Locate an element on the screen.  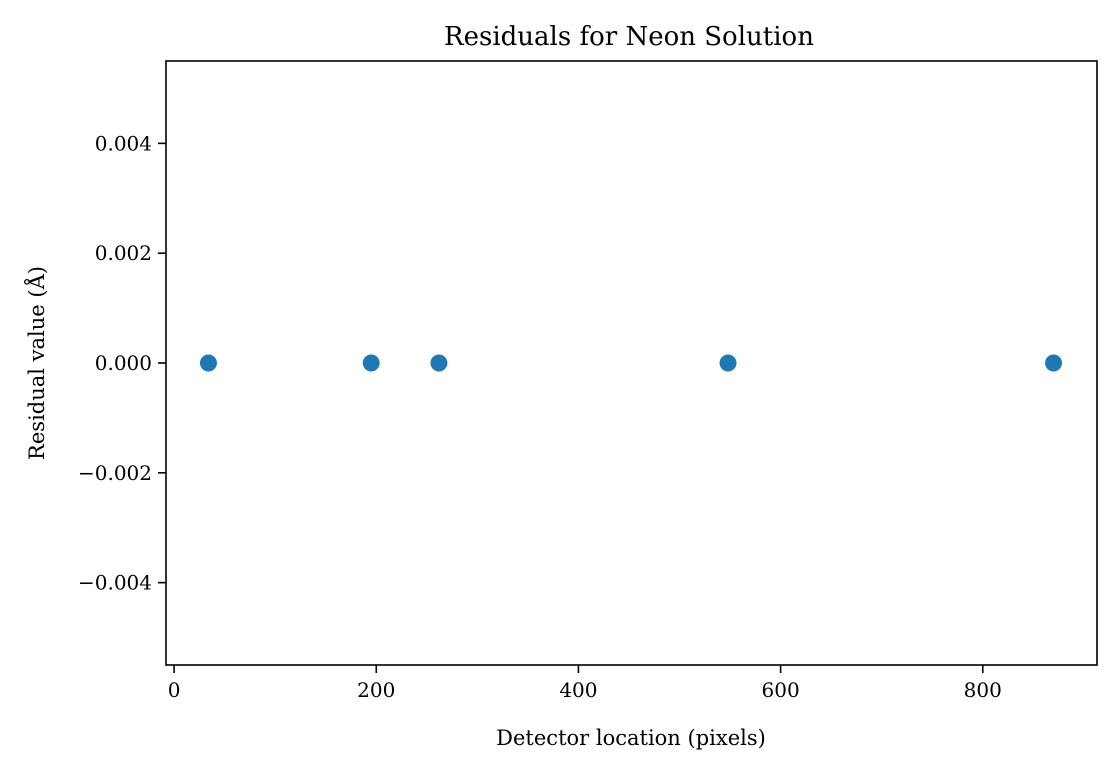
x-tick-label: 200 is located at coordinates (376, 690).